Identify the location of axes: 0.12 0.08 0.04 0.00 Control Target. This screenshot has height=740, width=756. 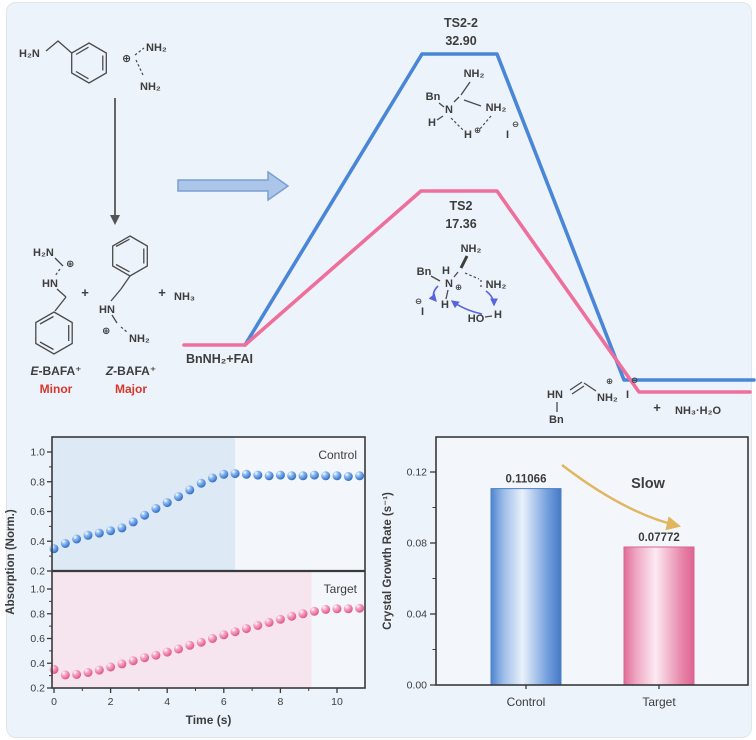
(542, 588).